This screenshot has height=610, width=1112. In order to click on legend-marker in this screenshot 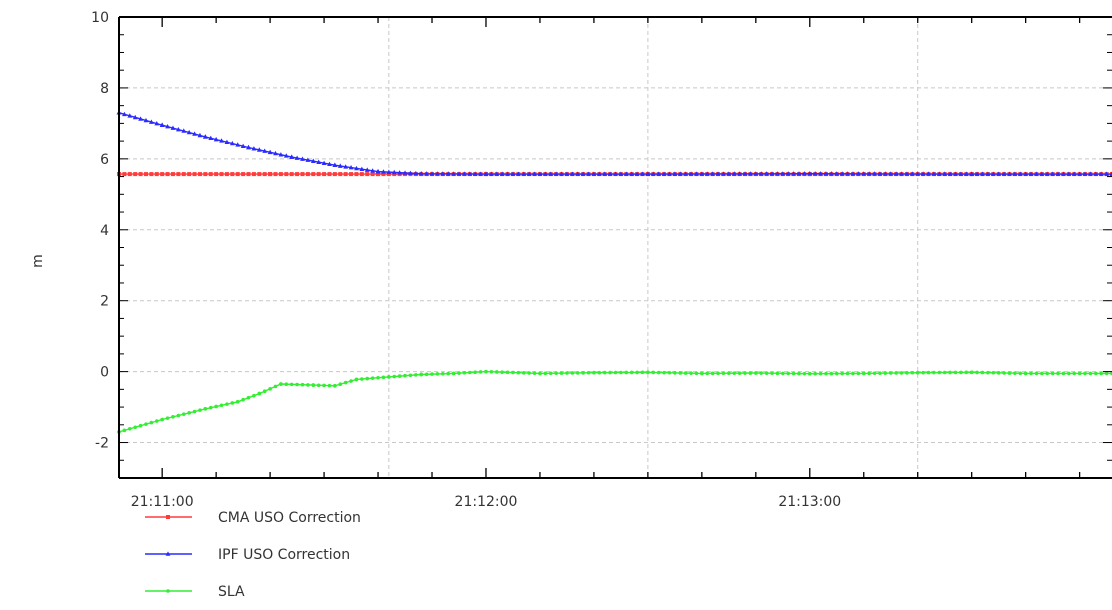, I will do `click(168, 591)`.